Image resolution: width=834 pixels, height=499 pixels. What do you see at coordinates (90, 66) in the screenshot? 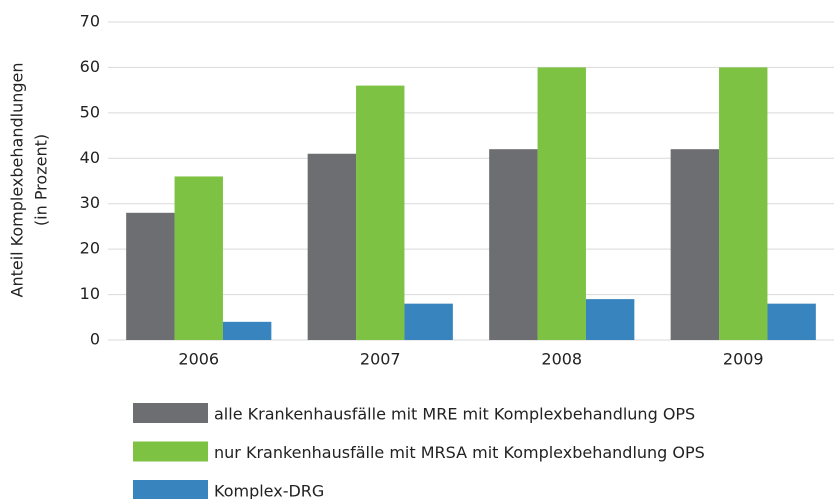
I see `y-tick-label: 60` at bounding box center [90, 66].